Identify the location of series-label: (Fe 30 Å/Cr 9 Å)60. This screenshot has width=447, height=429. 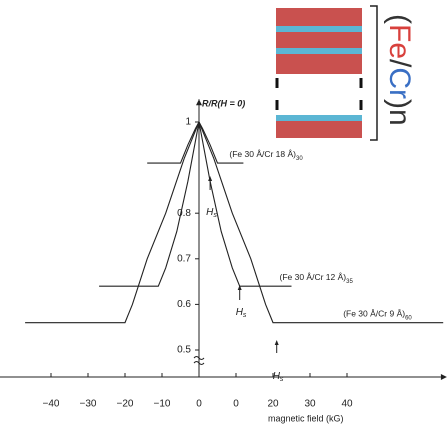
(377, 315).